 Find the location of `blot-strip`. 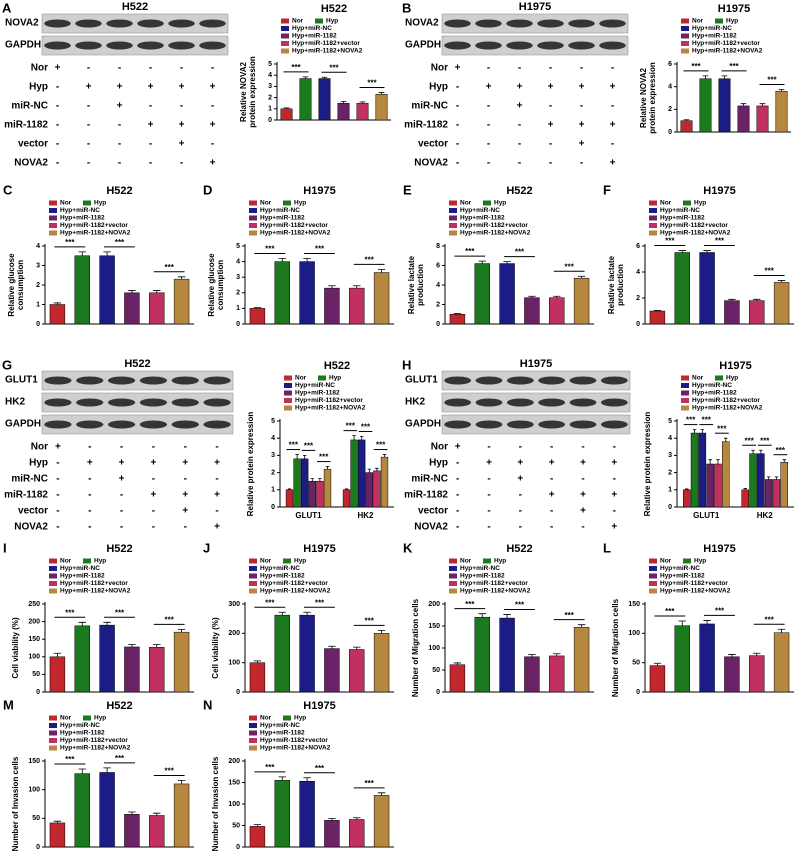

blot-strip is located at coordinates (137, 424).